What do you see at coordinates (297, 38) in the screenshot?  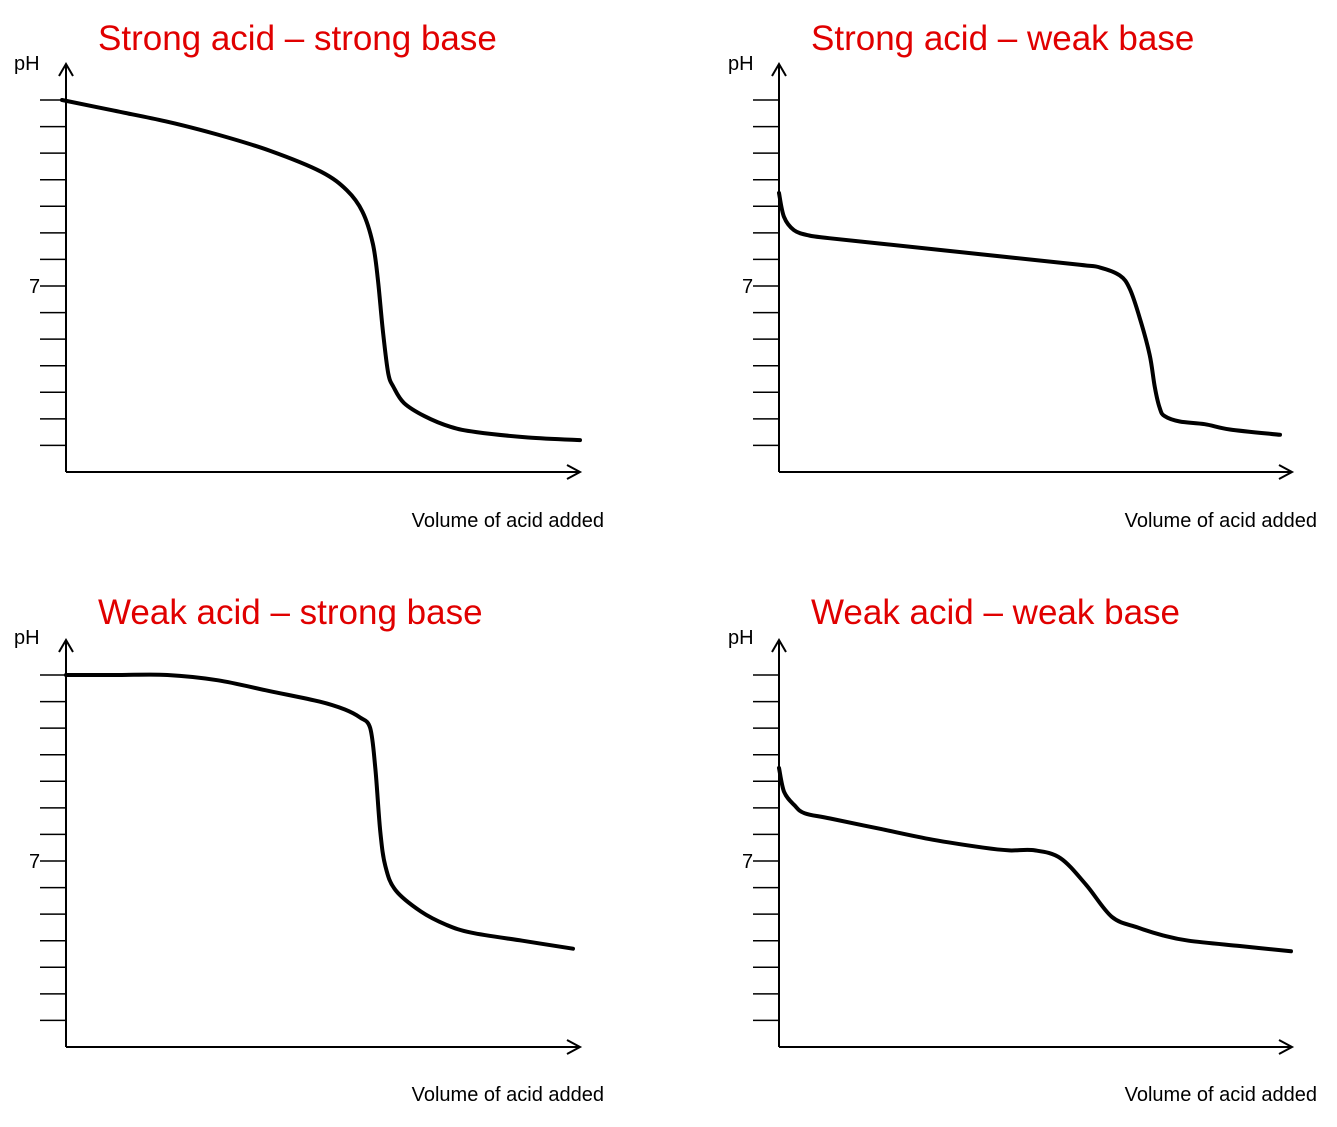 I see `chart-title: Strong acid – strong base` at bounding box center [297, 38].